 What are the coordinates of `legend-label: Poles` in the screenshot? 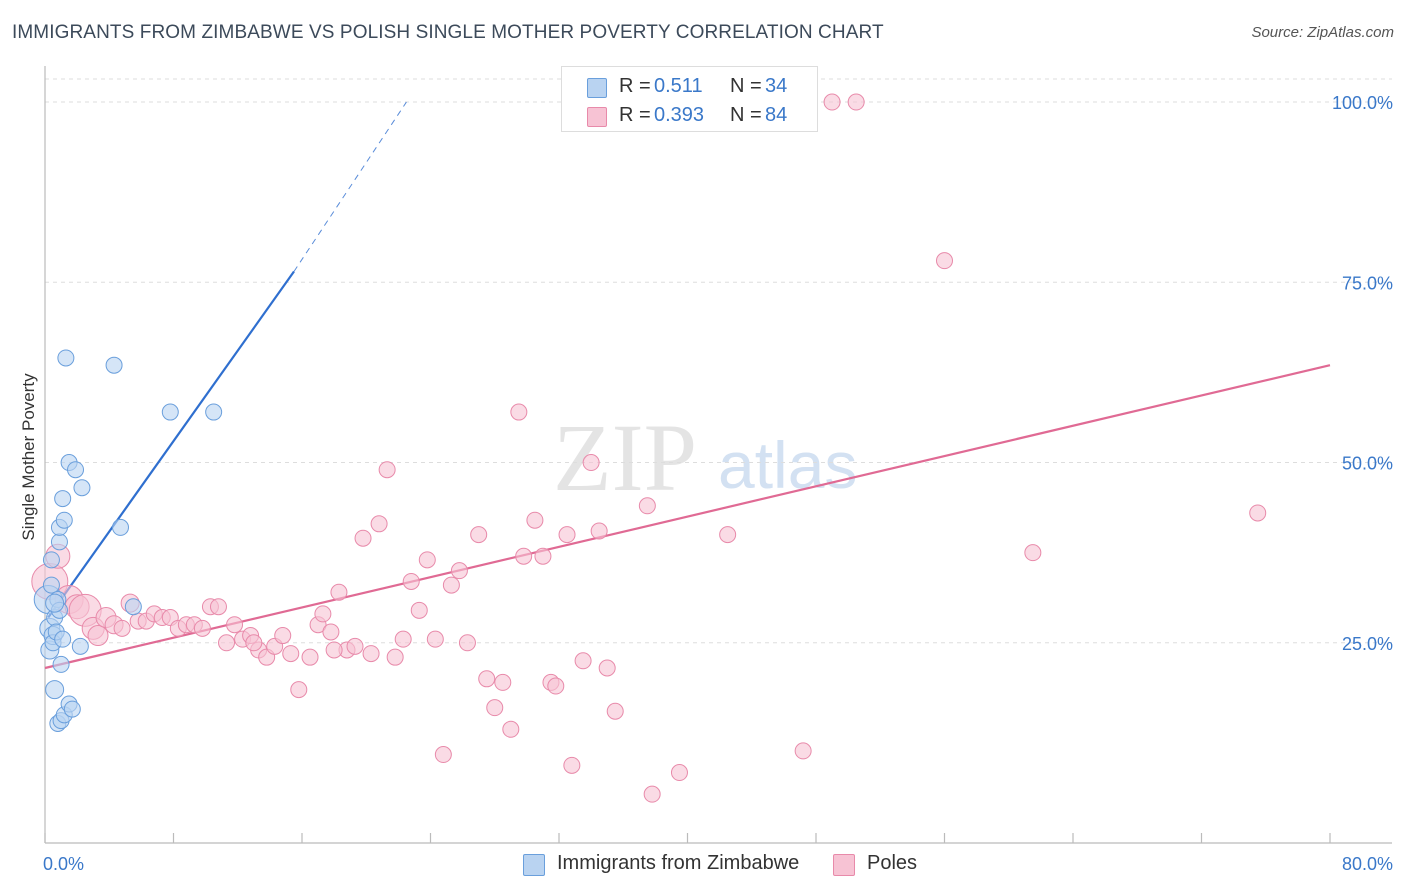 It's located at (892, 863).